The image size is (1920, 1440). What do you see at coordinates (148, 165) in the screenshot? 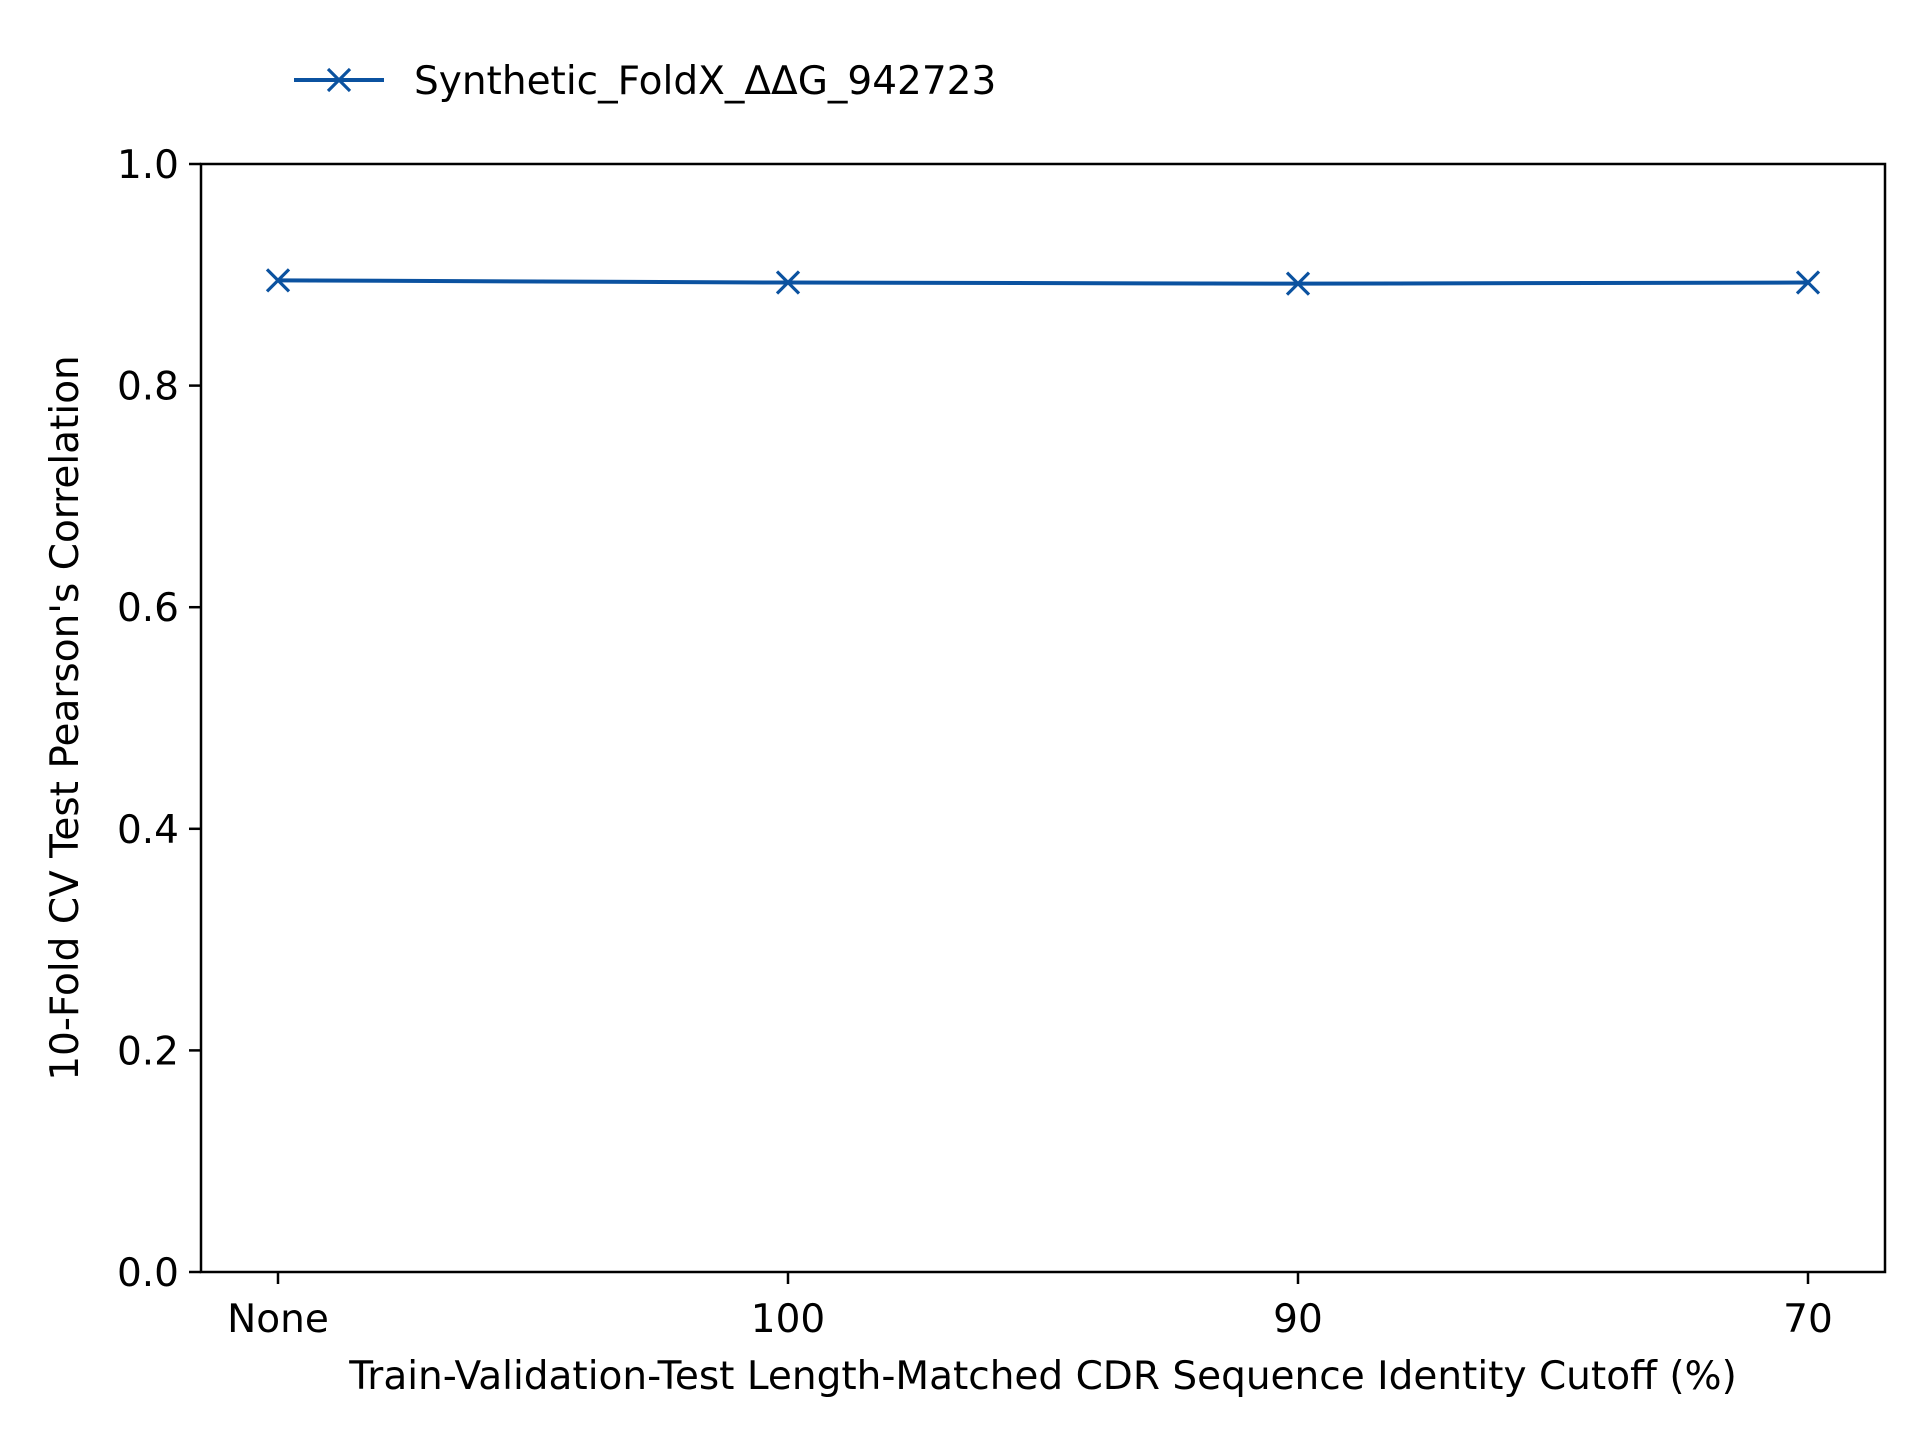
I see `y-tick-label: 1.0` at bounding box center [148, 165].